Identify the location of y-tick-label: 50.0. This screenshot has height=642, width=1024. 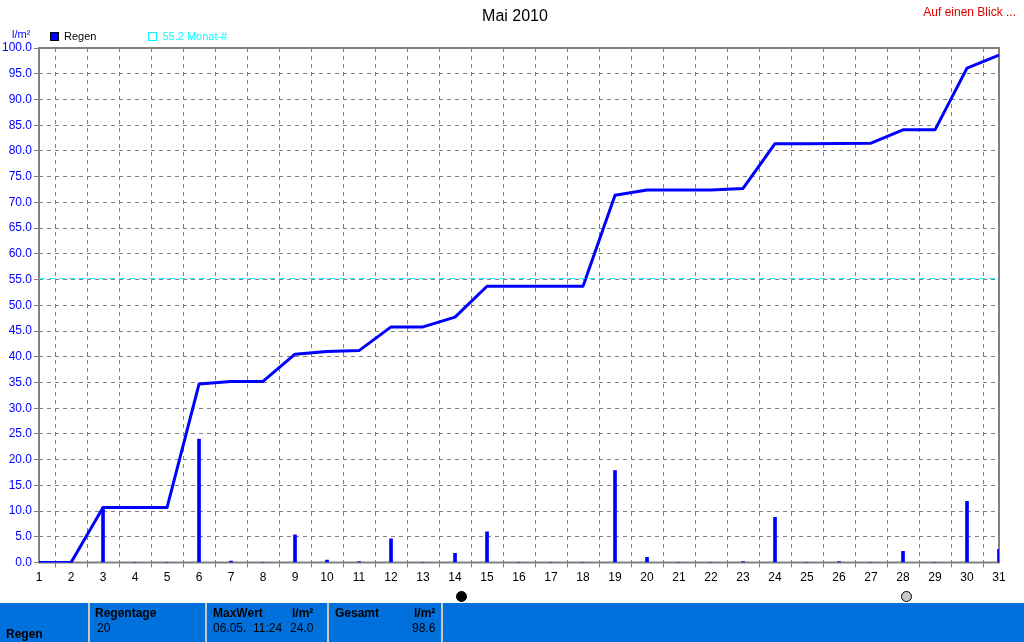
(20, 304).